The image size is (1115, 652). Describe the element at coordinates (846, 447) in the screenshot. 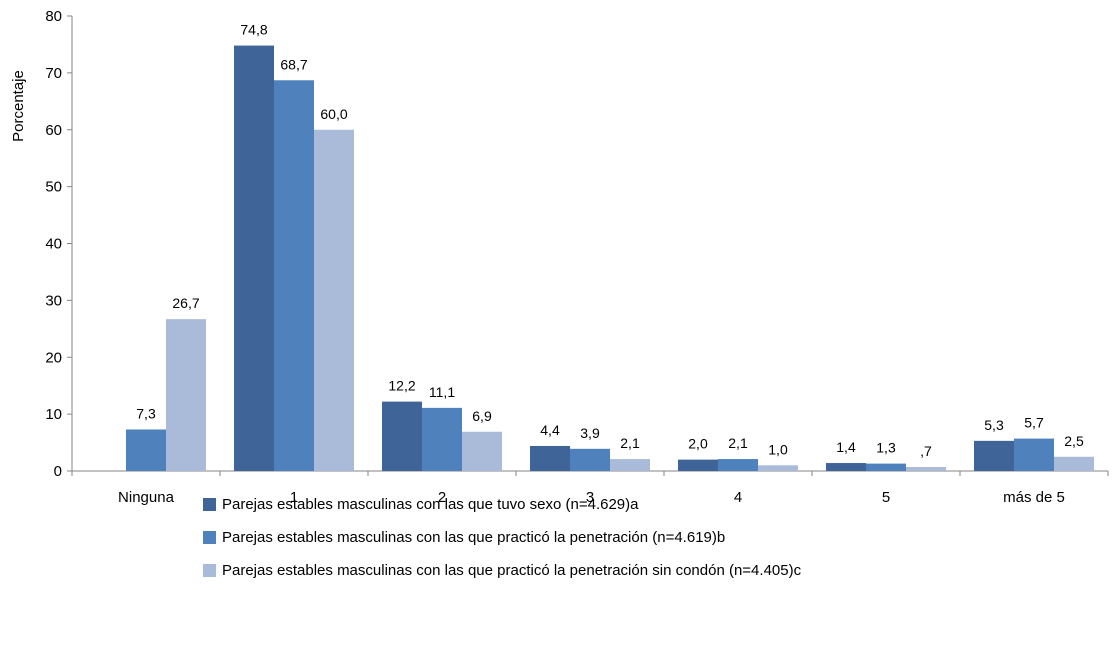

I see `data-label: 1,4` at that location.